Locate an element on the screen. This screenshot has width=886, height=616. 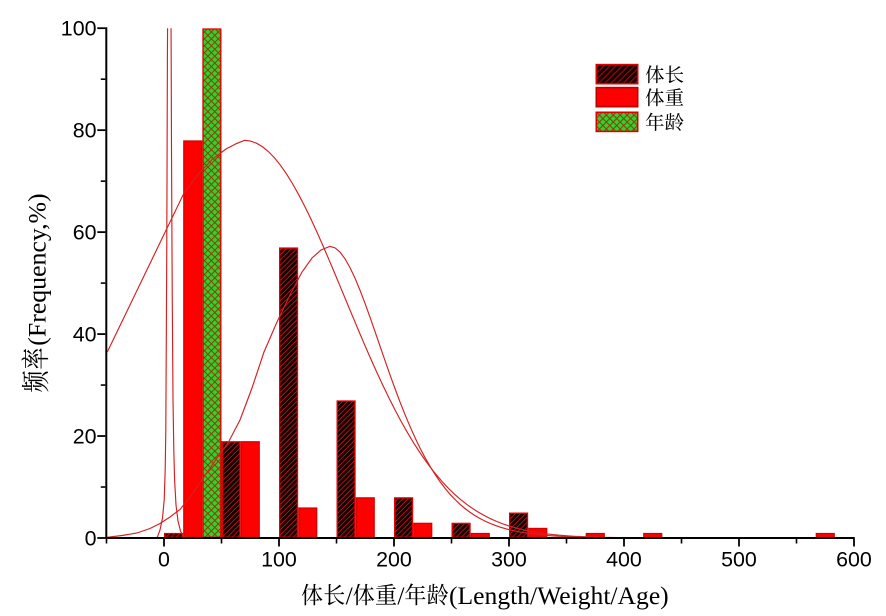
svg-text: 60 is located at coordinates (85, 232).